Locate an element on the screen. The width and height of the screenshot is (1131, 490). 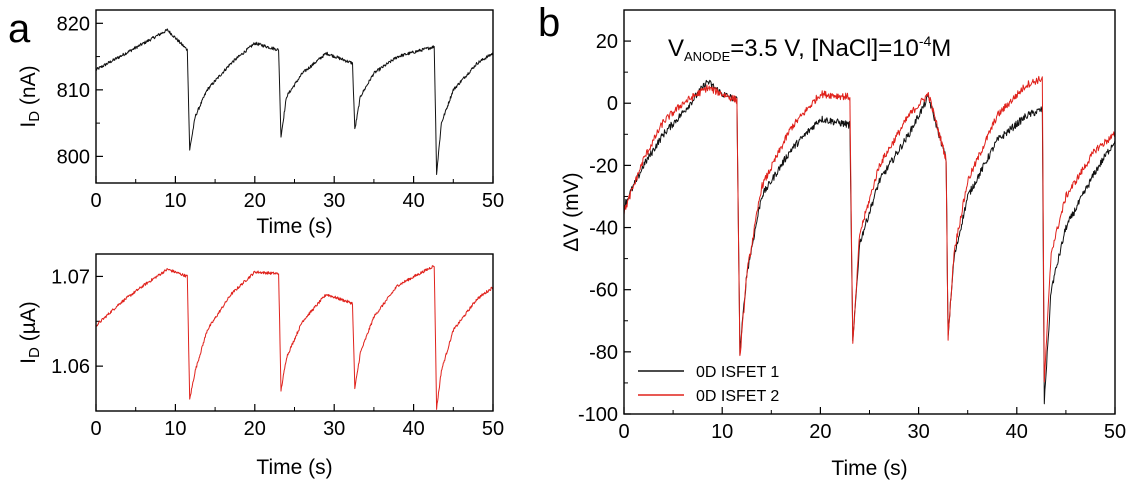
y-tick-label: -60 is located at coordinates (603, 291).